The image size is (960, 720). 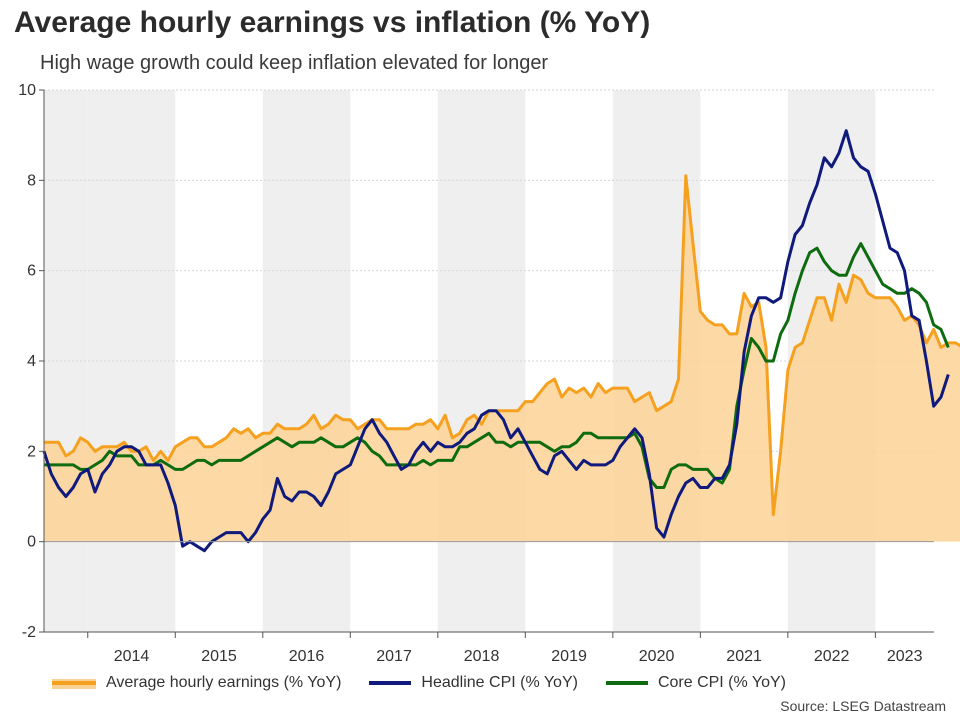 I want to click on legend-label-core: Core CPI (% YoY), so click(x=721, y=682).